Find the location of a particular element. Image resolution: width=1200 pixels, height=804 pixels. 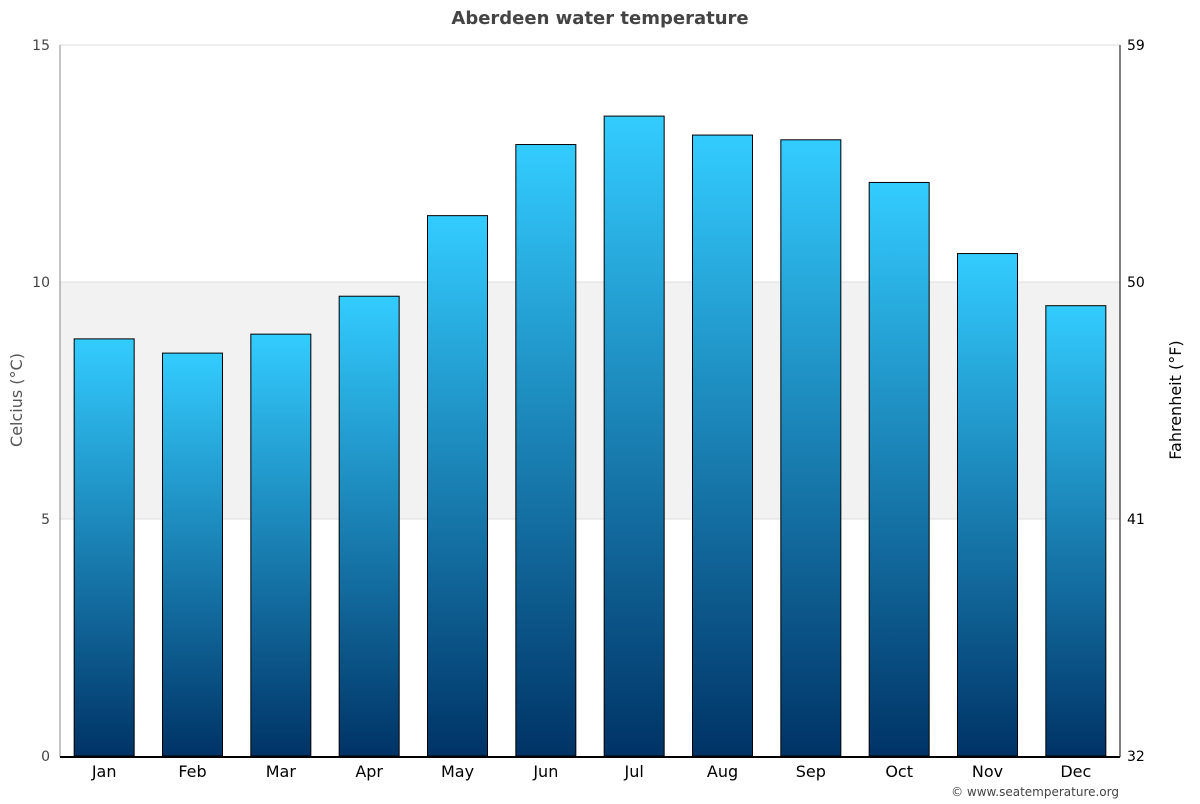

x-tick-label: Oct is located at coordinates (899, 771).